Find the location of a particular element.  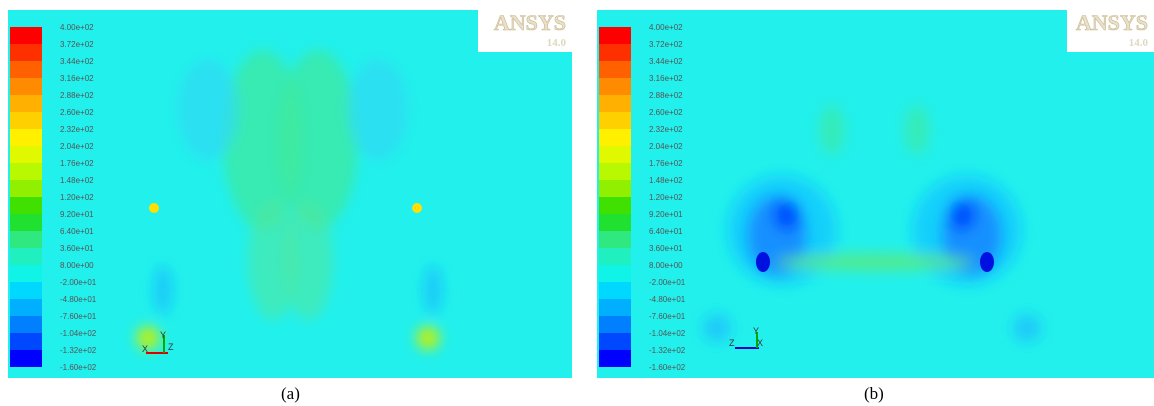

colorbar-label: 4.00e+02 is located at coordinates (77, 27).